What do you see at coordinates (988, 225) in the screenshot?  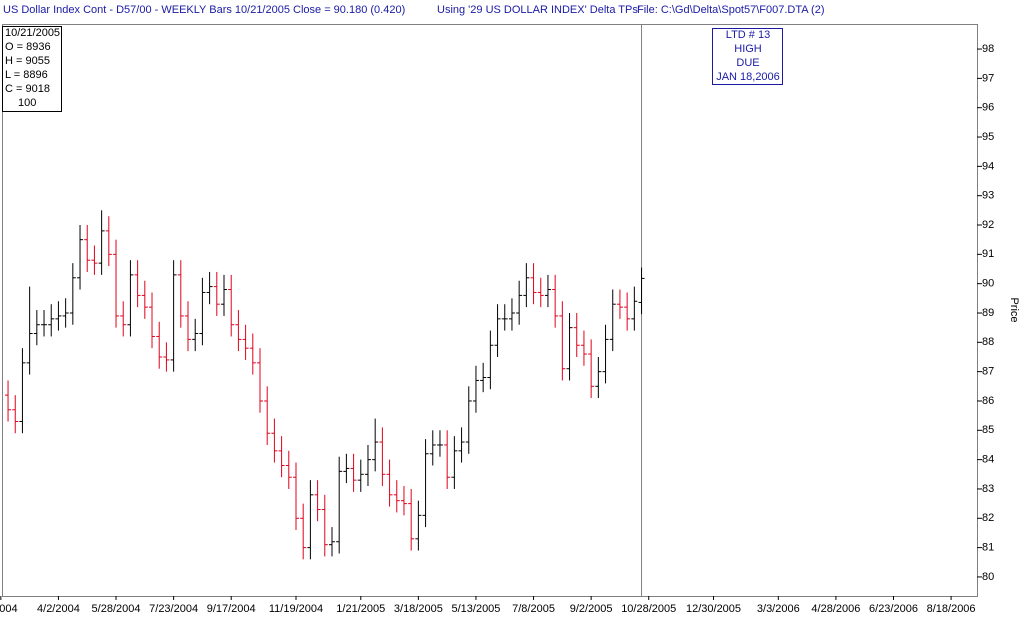 I see `y-tick-label: 92` at bounding box center [988, 225].